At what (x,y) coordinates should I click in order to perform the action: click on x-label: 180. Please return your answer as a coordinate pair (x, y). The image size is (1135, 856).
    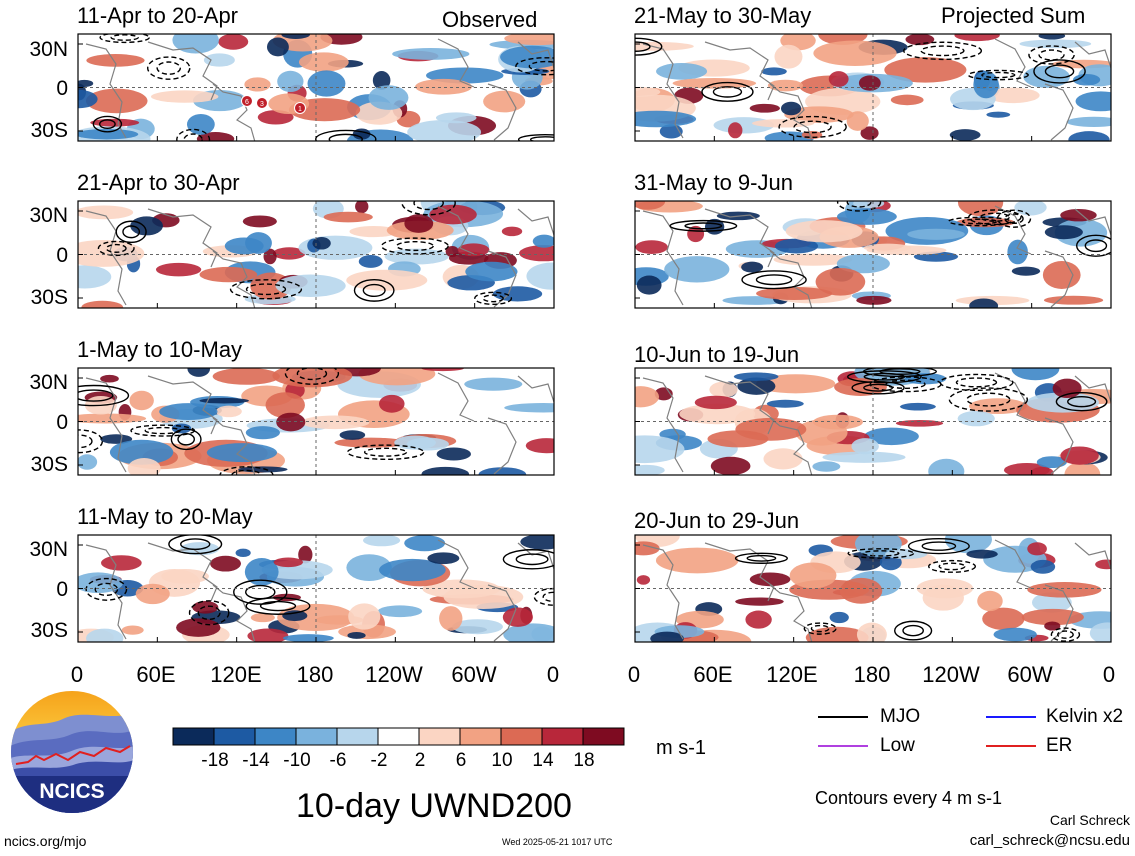
    Looking at the image, I should click on (315, 674).